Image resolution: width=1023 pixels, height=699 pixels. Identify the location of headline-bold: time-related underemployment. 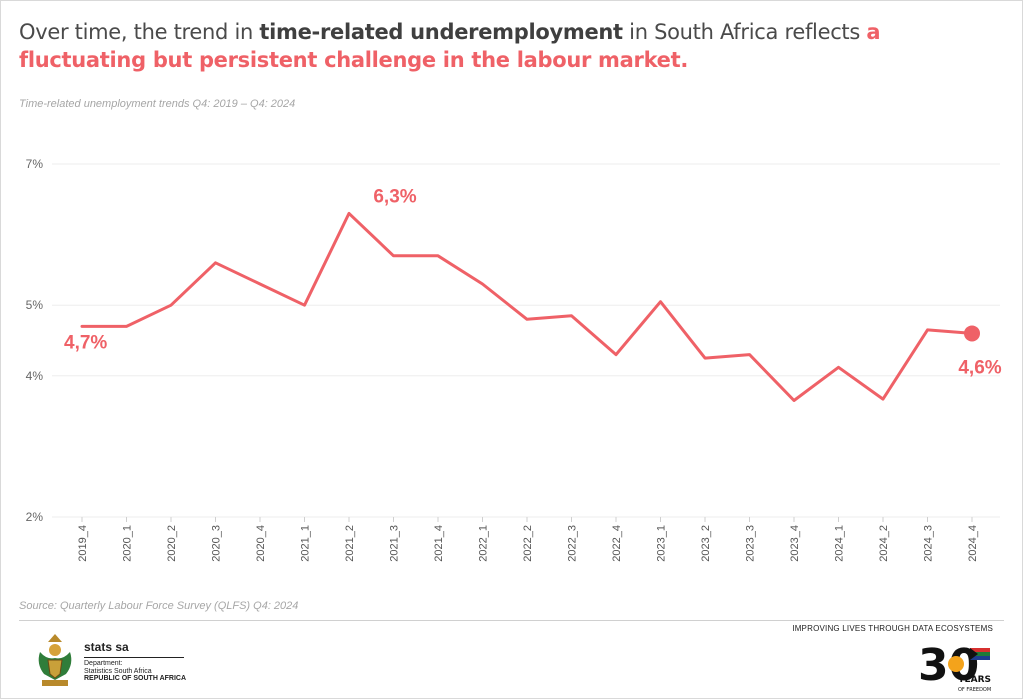
(441, 32).